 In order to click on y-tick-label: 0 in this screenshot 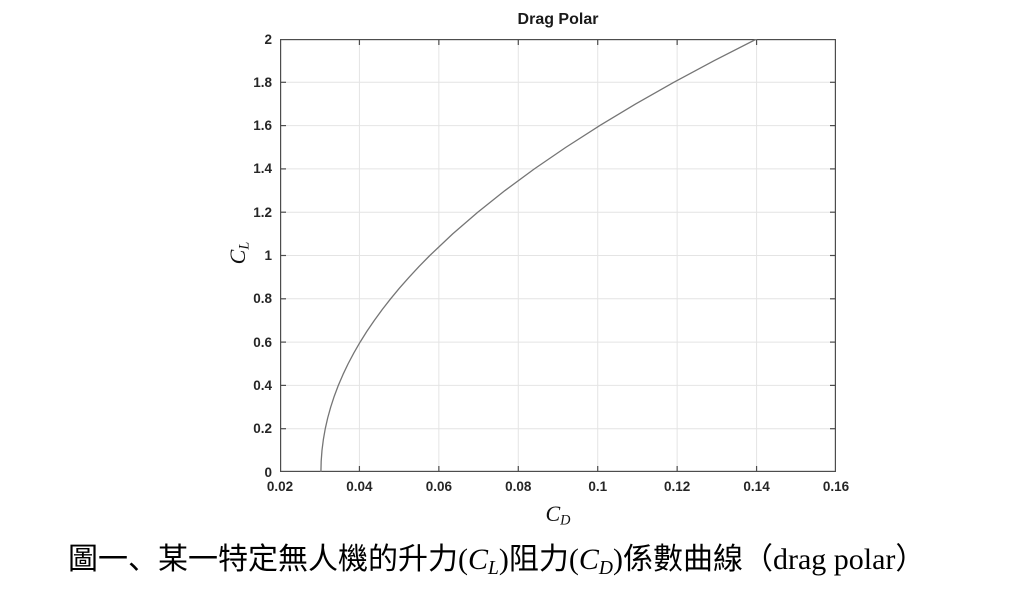, I will do `click(268, 472)`.